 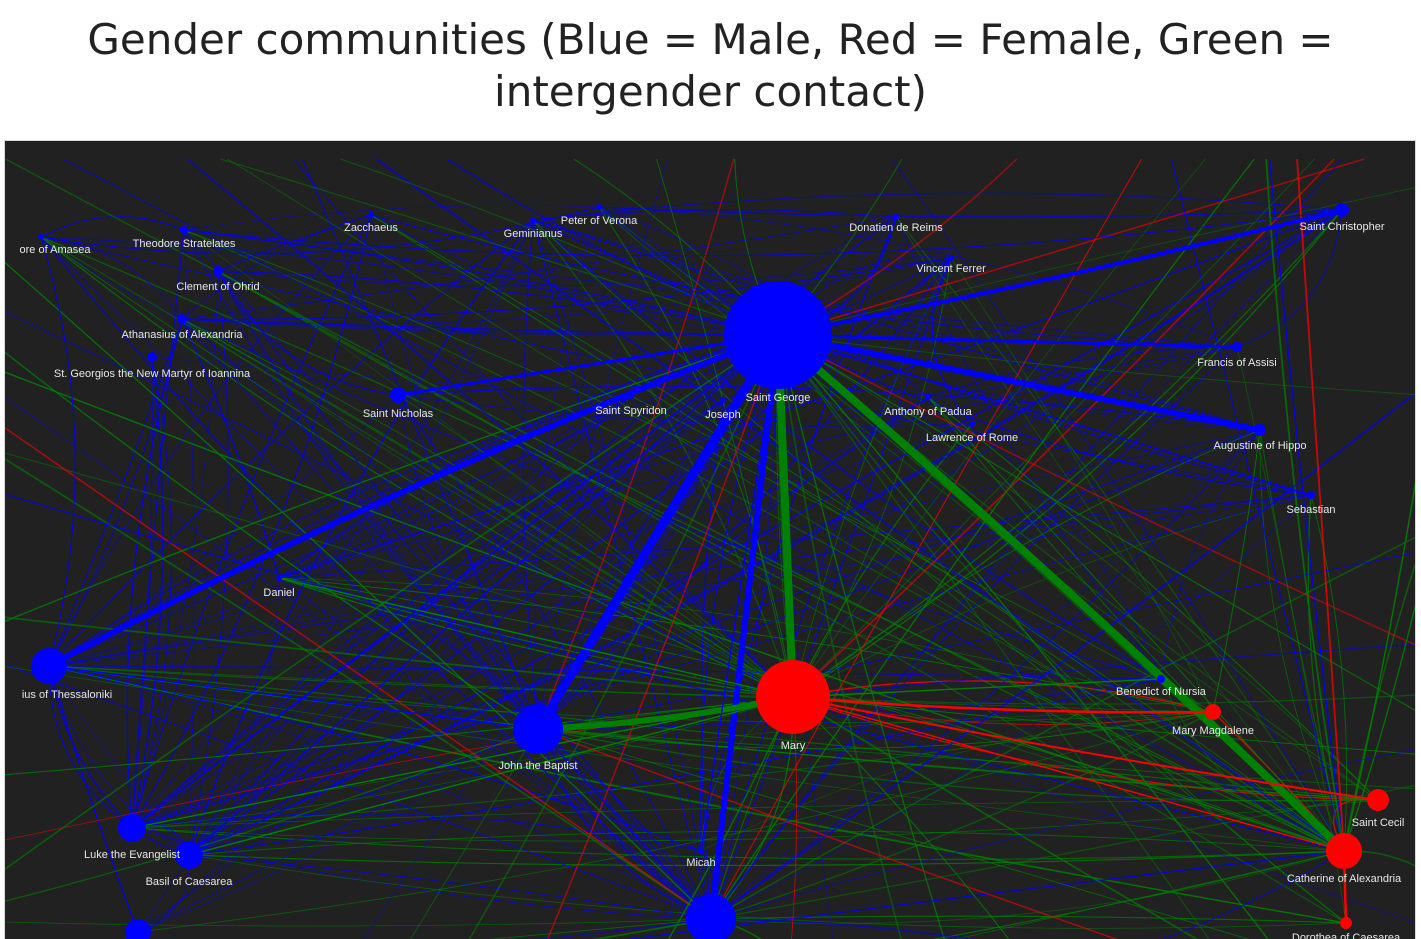 What do you see at coordinates (279, 578) in the screenshot?
I see `node-daniel` at bounding box center [279, 578].